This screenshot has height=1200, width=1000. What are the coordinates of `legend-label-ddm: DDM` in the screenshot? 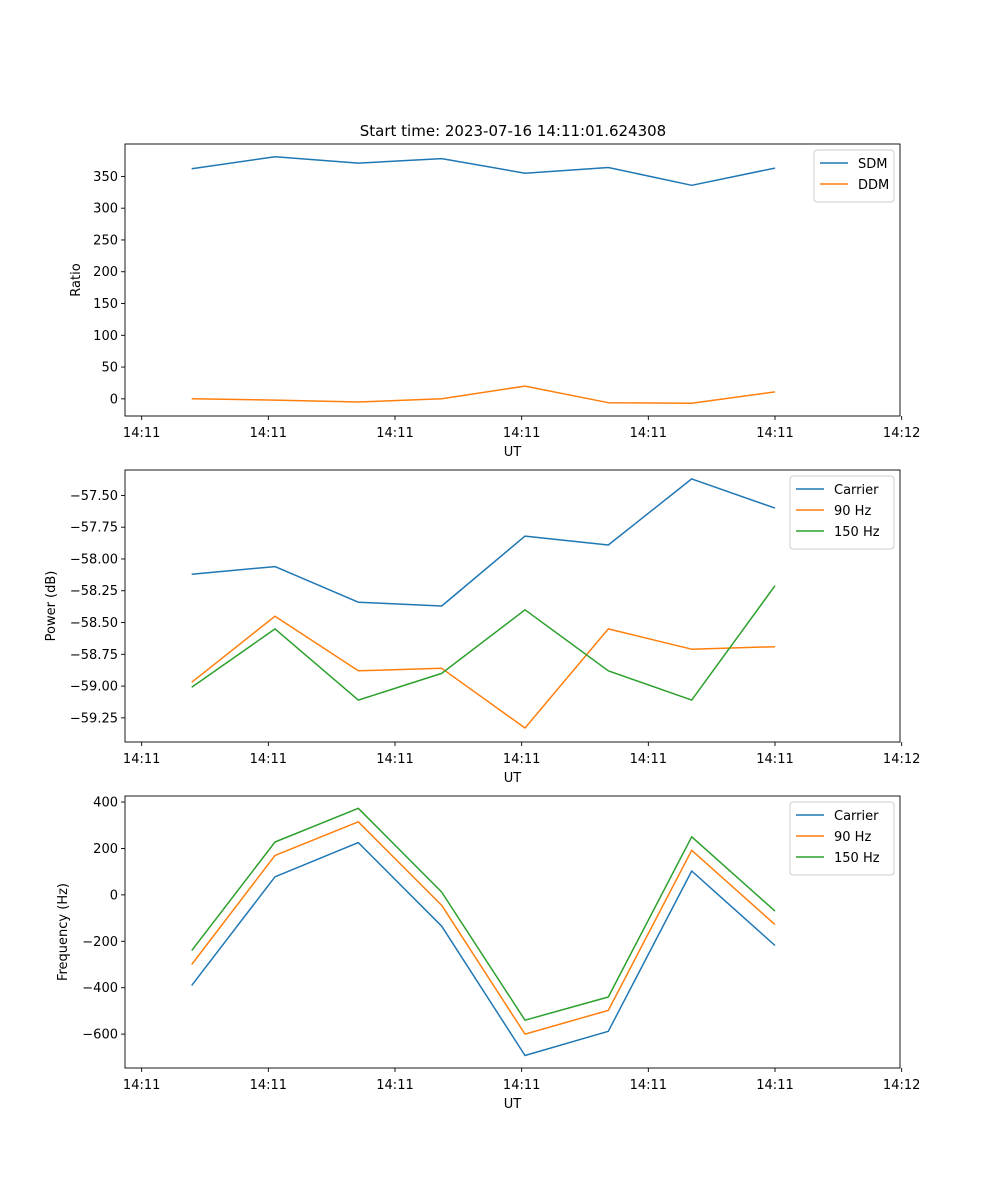 It's located at (873, 185).